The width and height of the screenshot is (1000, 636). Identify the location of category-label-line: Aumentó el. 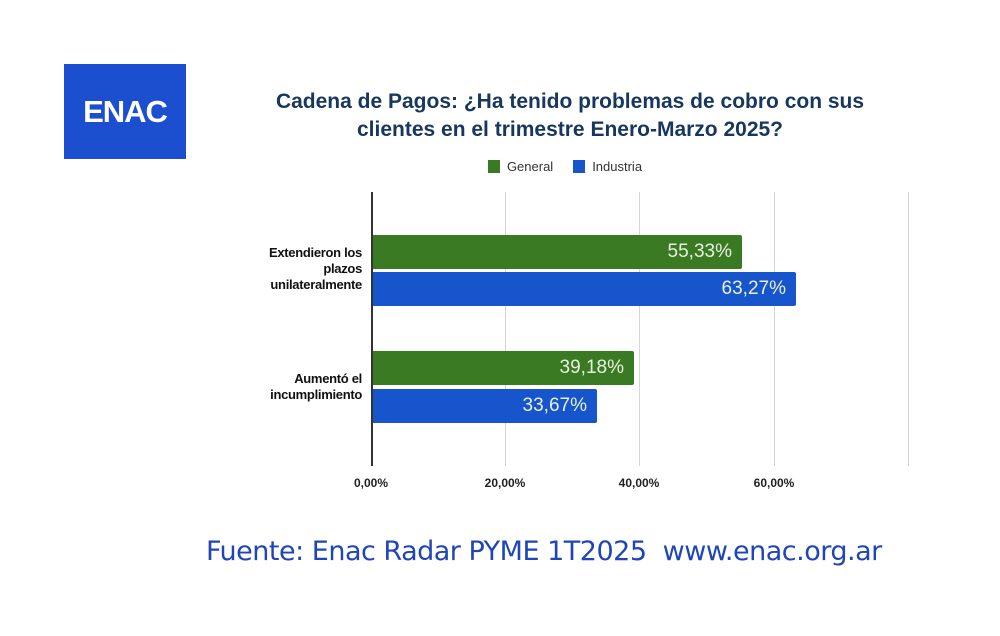
(328, 378).